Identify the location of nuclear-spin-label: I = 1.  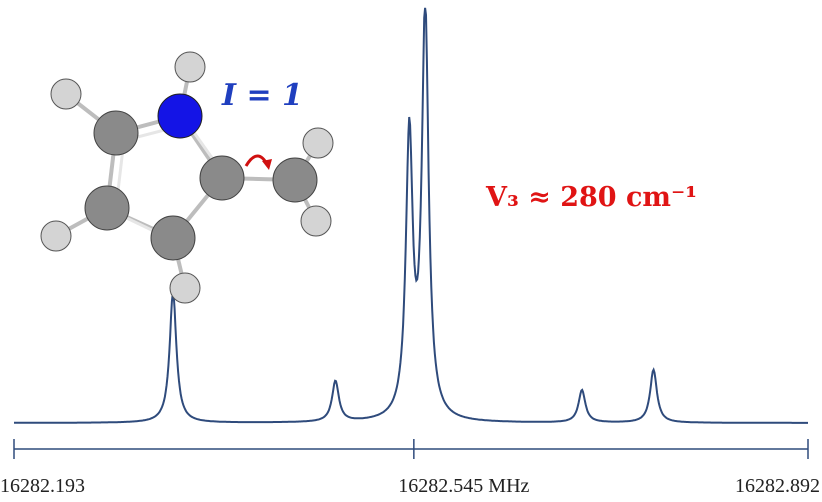
(262, 95).